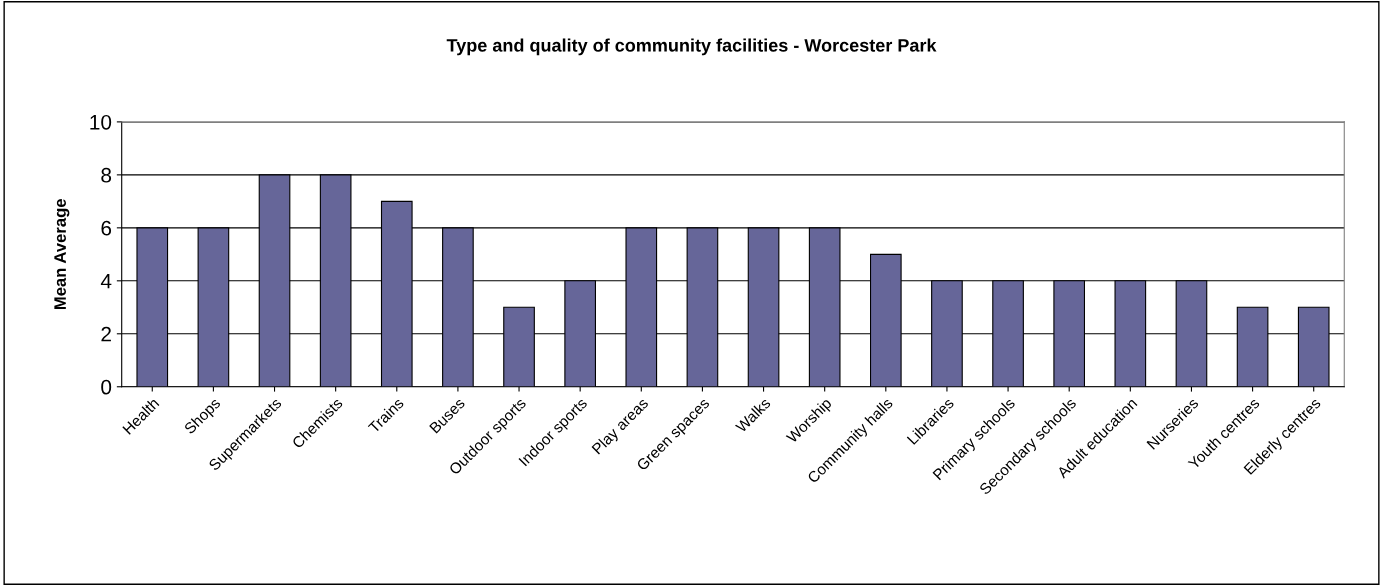 The width and height of the screenshot is (1383, 586). I want to click on y-tick-label: 2, so click(106, 334).